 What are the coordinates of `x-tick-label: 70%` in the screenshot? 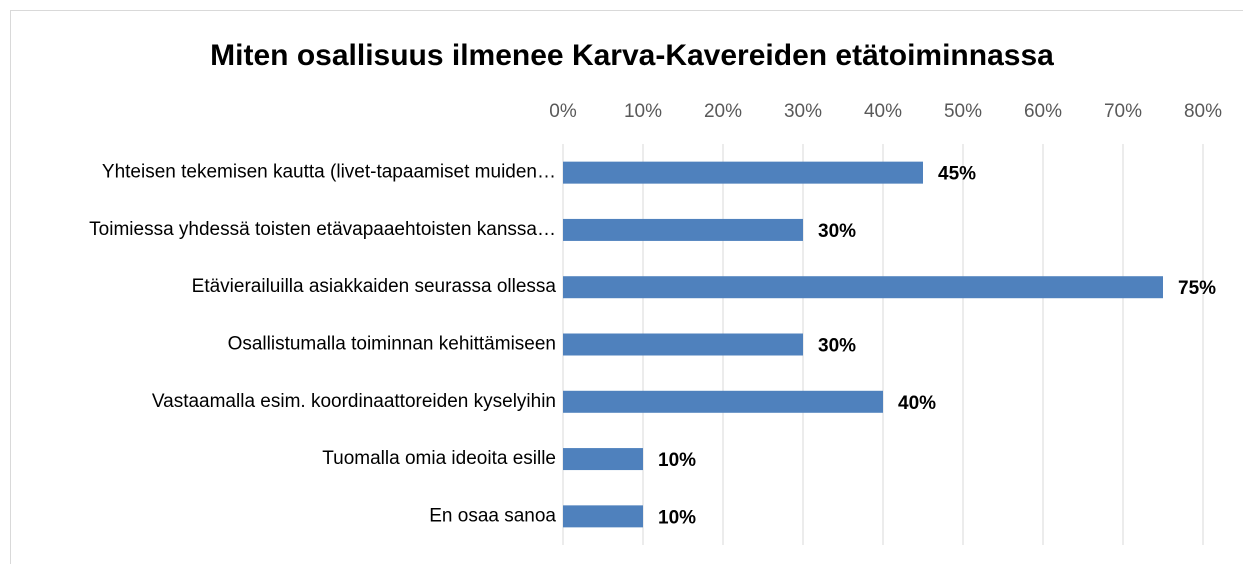 It's located at (1123, 111).